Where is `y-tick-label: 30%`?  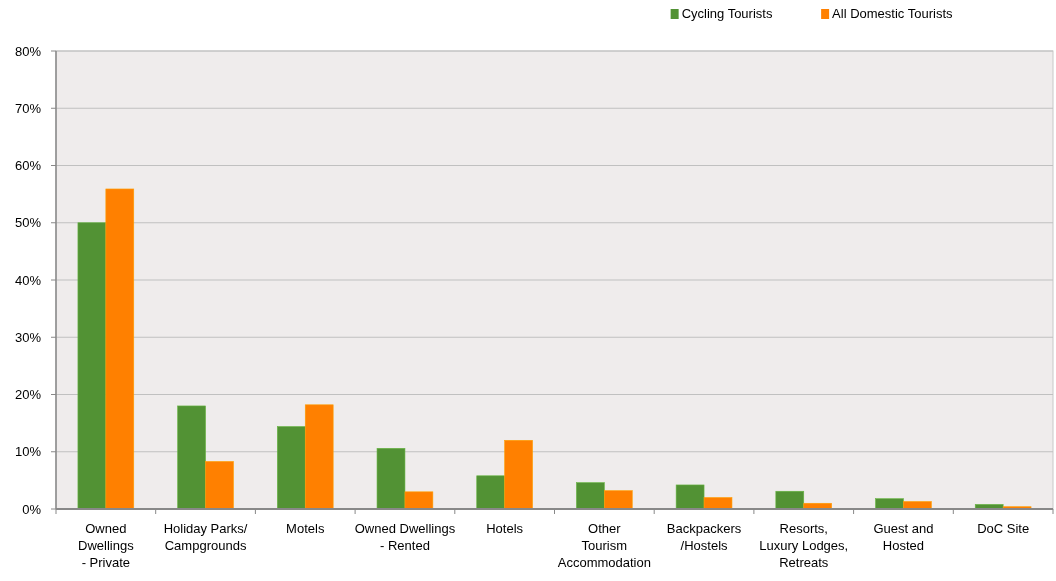 y-tick-label: 30% is located at coordinates (28, 337).